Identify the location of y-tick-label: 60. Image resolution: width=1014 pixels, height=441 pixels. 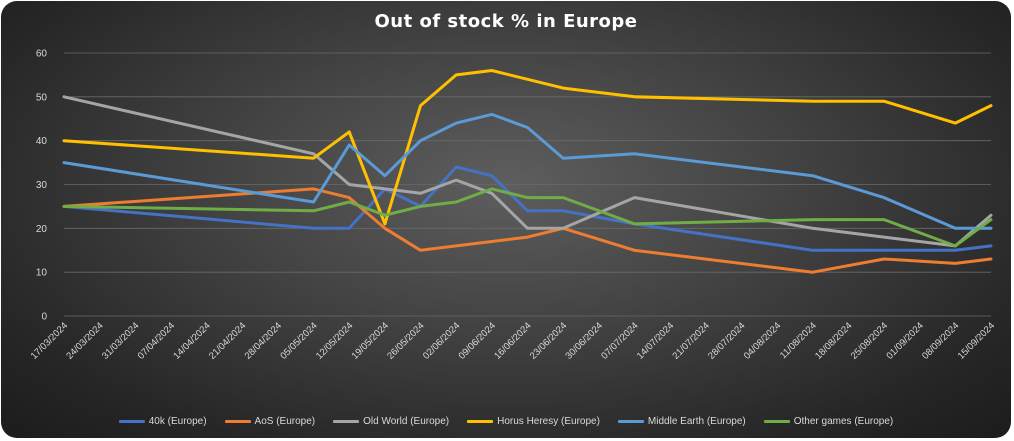
(42, 54).